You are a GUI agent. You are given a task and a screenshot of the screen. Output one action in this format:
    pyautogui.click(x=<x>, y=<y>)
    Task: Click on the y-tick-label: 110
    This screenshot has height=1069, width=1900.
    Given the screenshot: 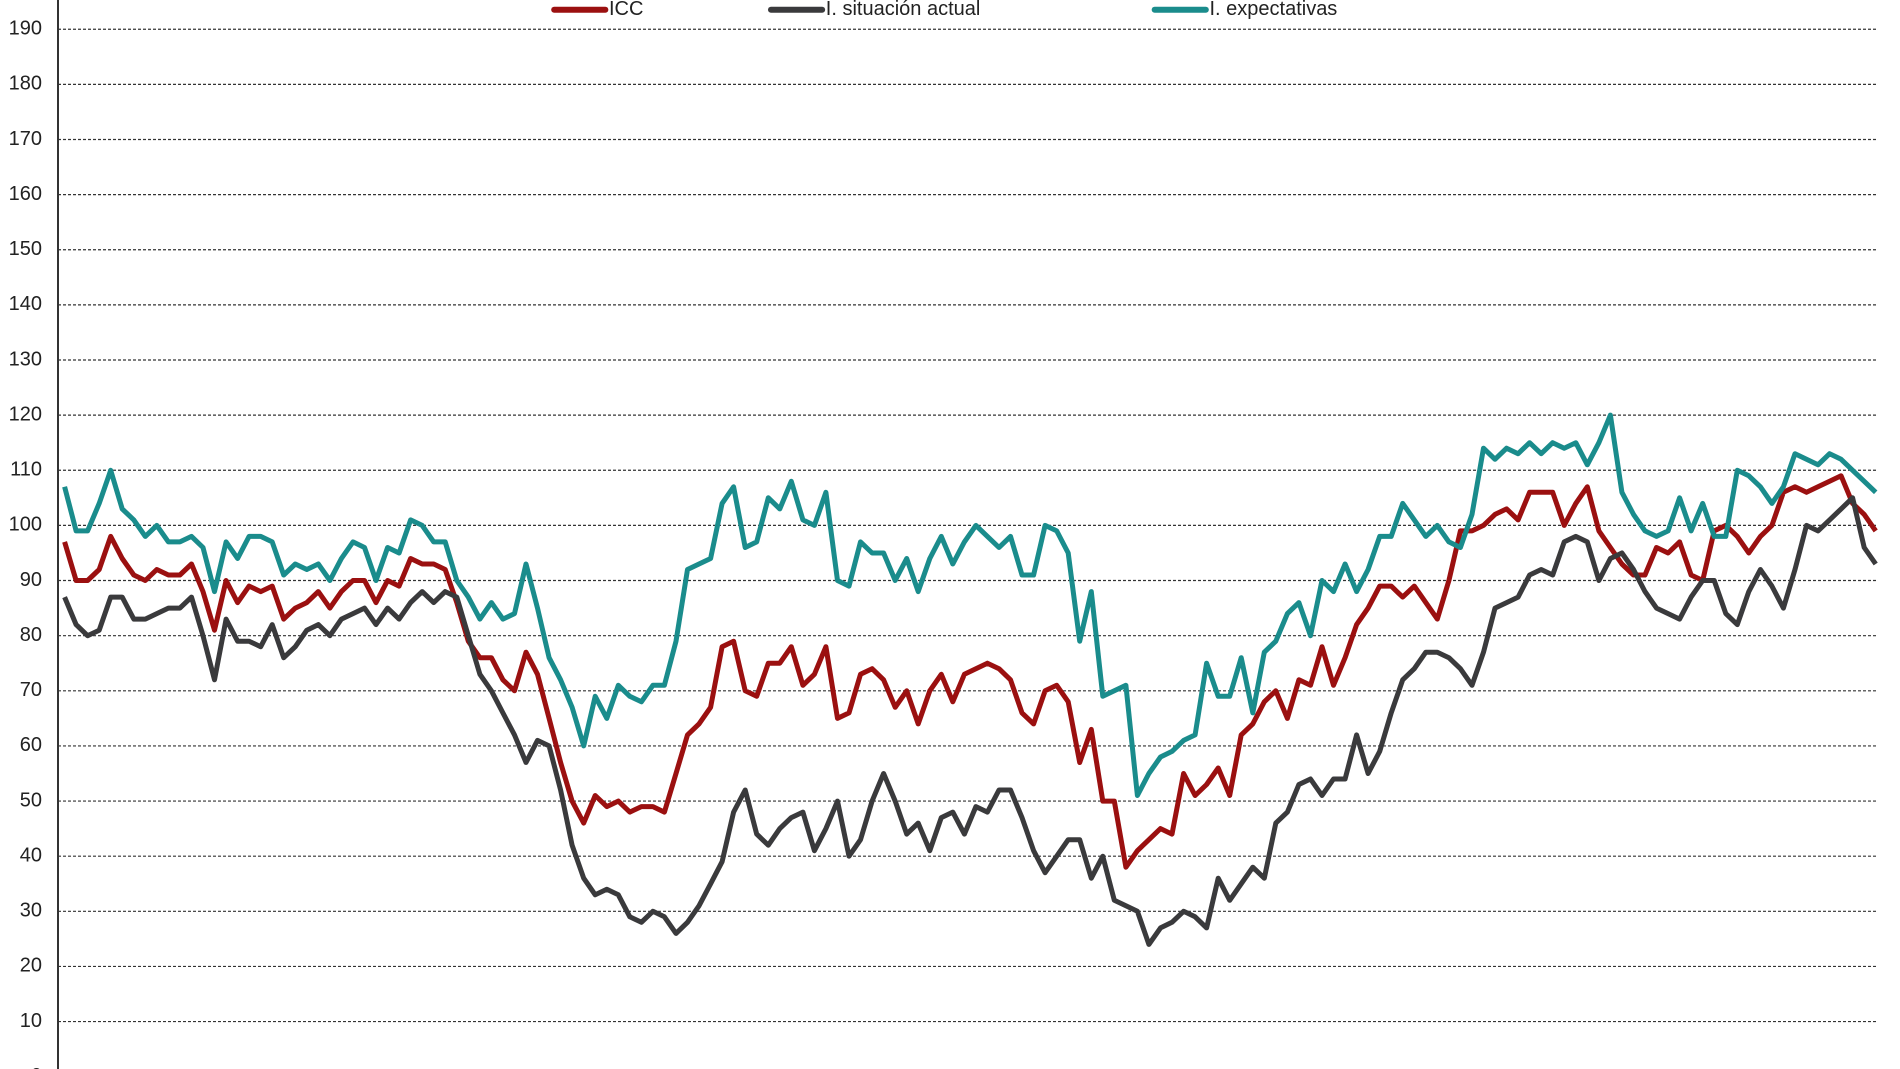 What is the action you would take?
    pyautogui.click(x=26, y=470)
    